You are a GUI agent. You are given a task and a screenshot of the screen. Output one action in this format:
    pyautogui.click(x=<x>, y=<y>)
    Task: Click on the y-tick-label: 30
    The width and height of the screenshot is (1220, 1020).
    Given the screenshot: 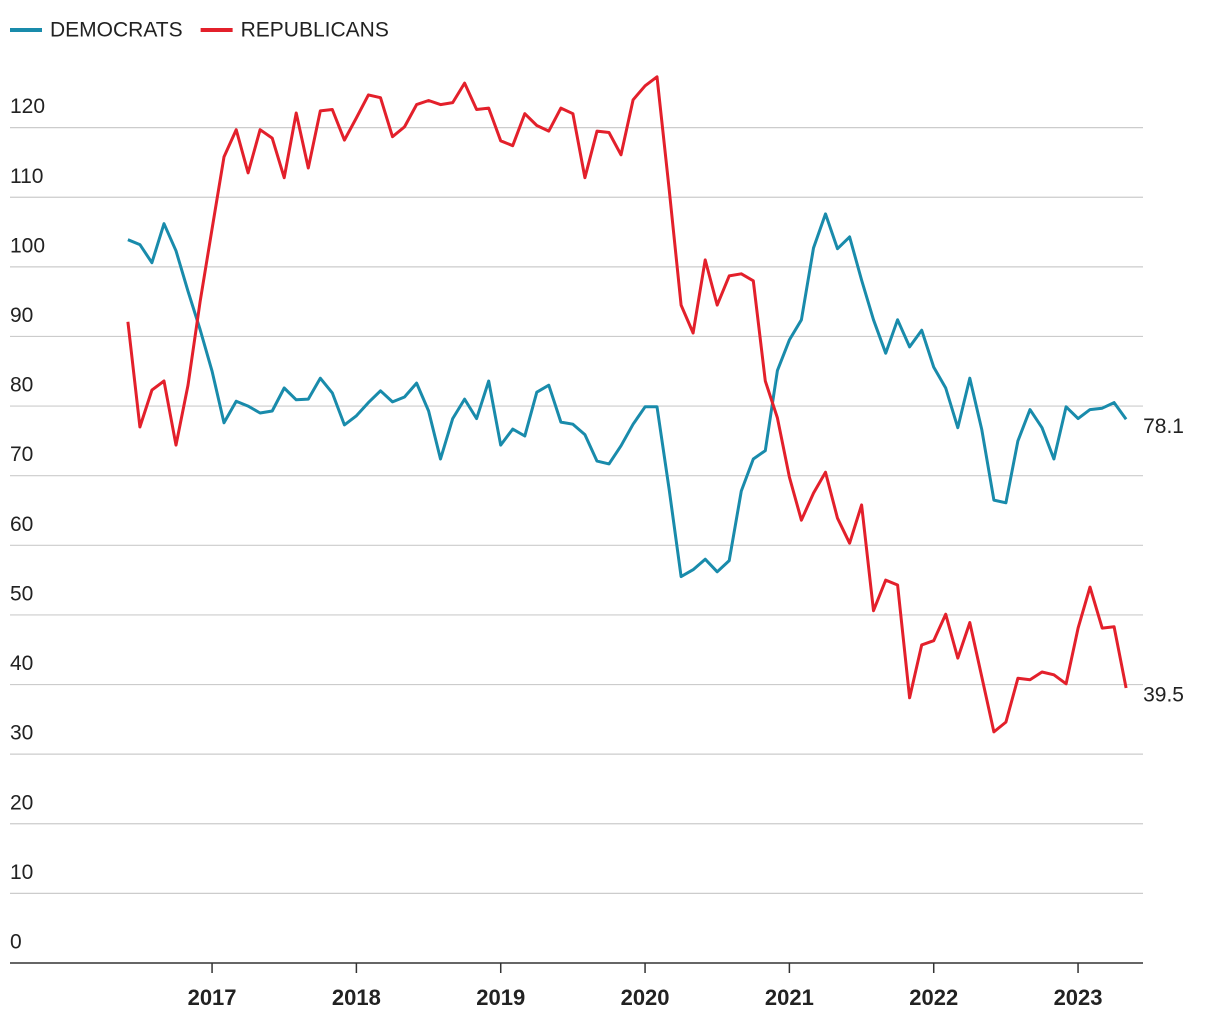 What is the action you would take?
    pyautogui.click(x=21, y=733)
    